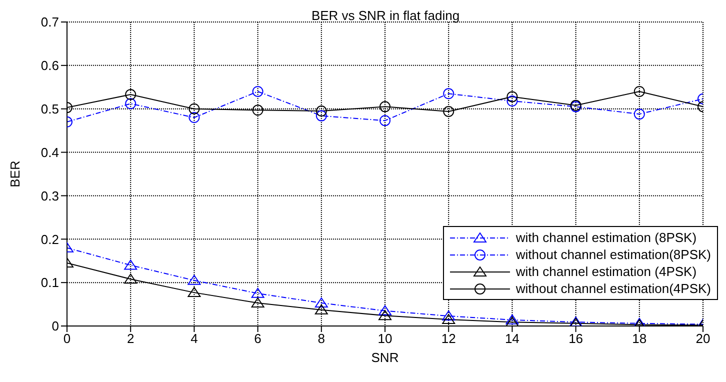 The height and width of the screenshot is (382, 726). What do you see at coordinates (606, 271) in the screenshot?
I see `legend-label: with channel estimation (4PSK)` at bounding box center [606, 271].